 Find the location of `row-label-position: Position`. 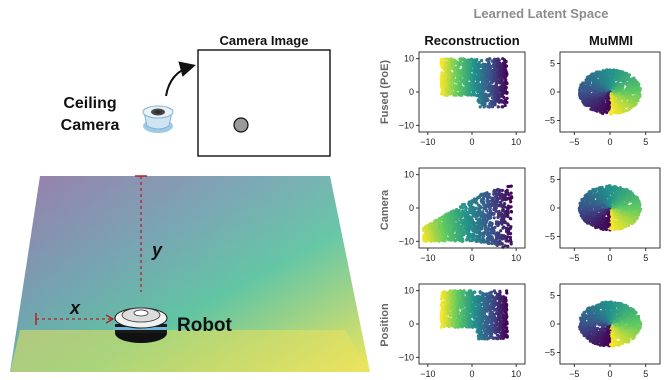

row-label-position: Position is located at coordinates (385, 325).